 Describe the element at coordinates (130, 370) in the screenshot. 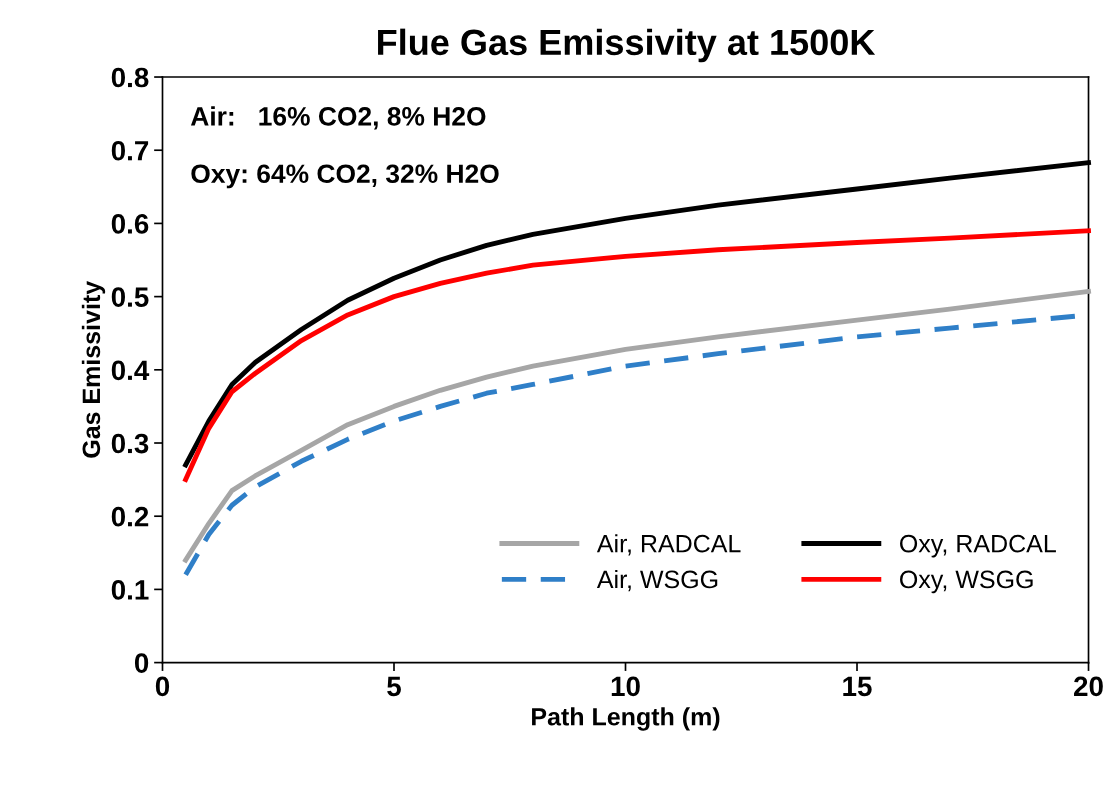

I see `y-tick-label: 0.4` at that location.